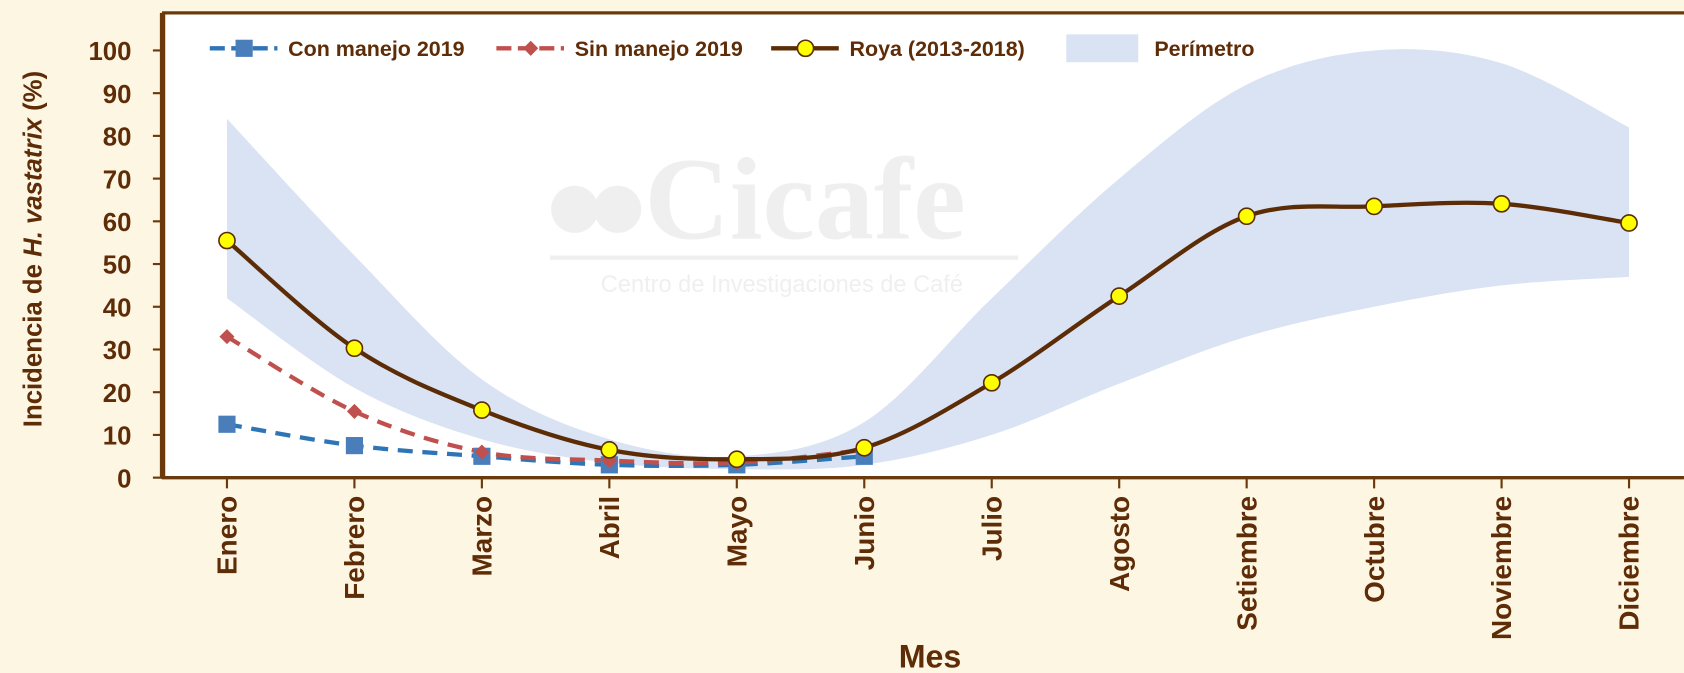 Image resolution: width=1684 pixels, height=673 pixels. What do you see at coordinates (124, 479) in the screenshot?
I see `y-tick-label: 0` at bounding box center [124, 479].